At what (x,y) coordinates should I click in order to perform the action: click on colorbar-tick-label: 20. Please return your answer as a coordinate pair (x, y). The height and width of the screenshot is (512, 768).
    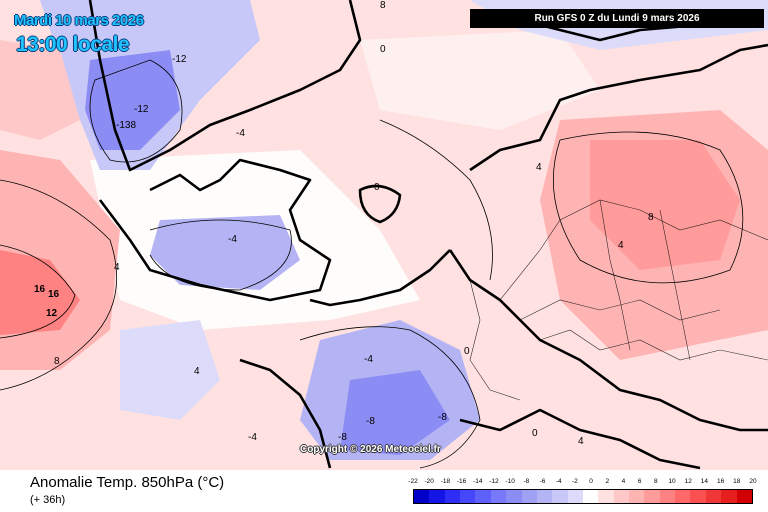
    Looking at the image, I should click on (753, 481).